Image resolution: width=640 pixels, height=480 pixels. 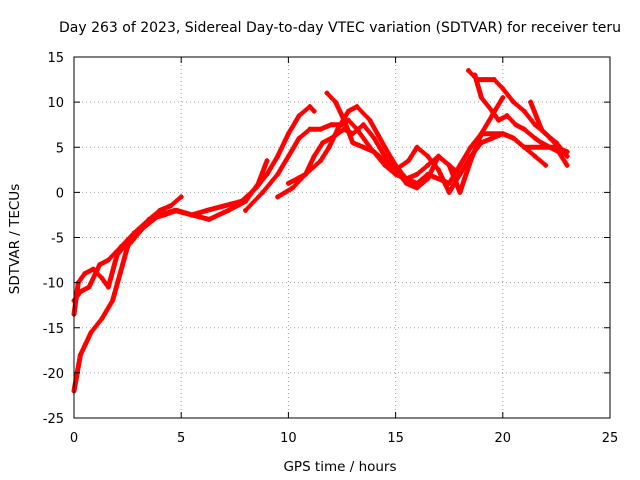 I want to click on y-tick-label: -20, so click(x=53, y=374).